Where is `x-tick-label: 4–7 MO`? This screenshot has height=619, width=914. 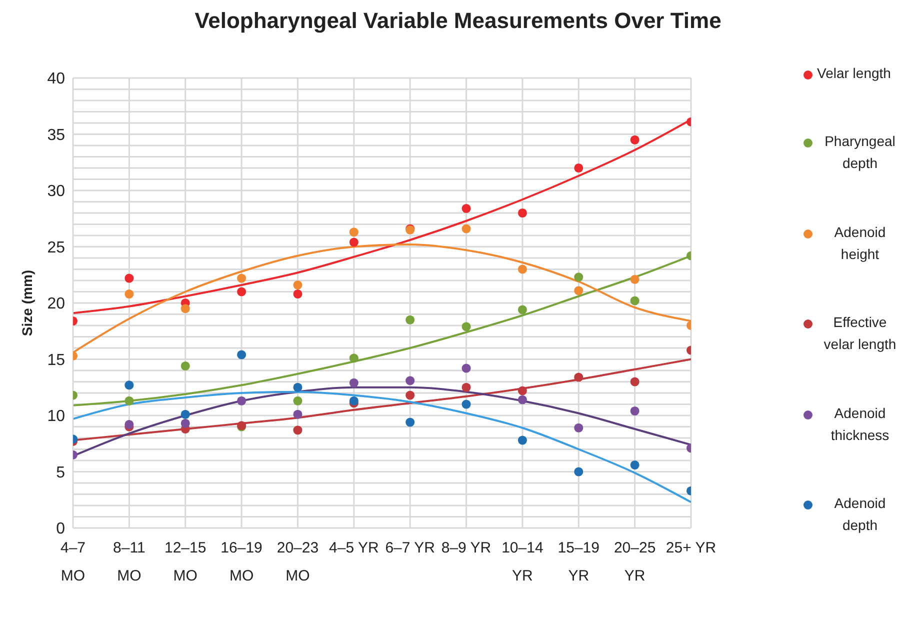 x-tick-label: 4–7 MO is located at coordinates (73, 562).